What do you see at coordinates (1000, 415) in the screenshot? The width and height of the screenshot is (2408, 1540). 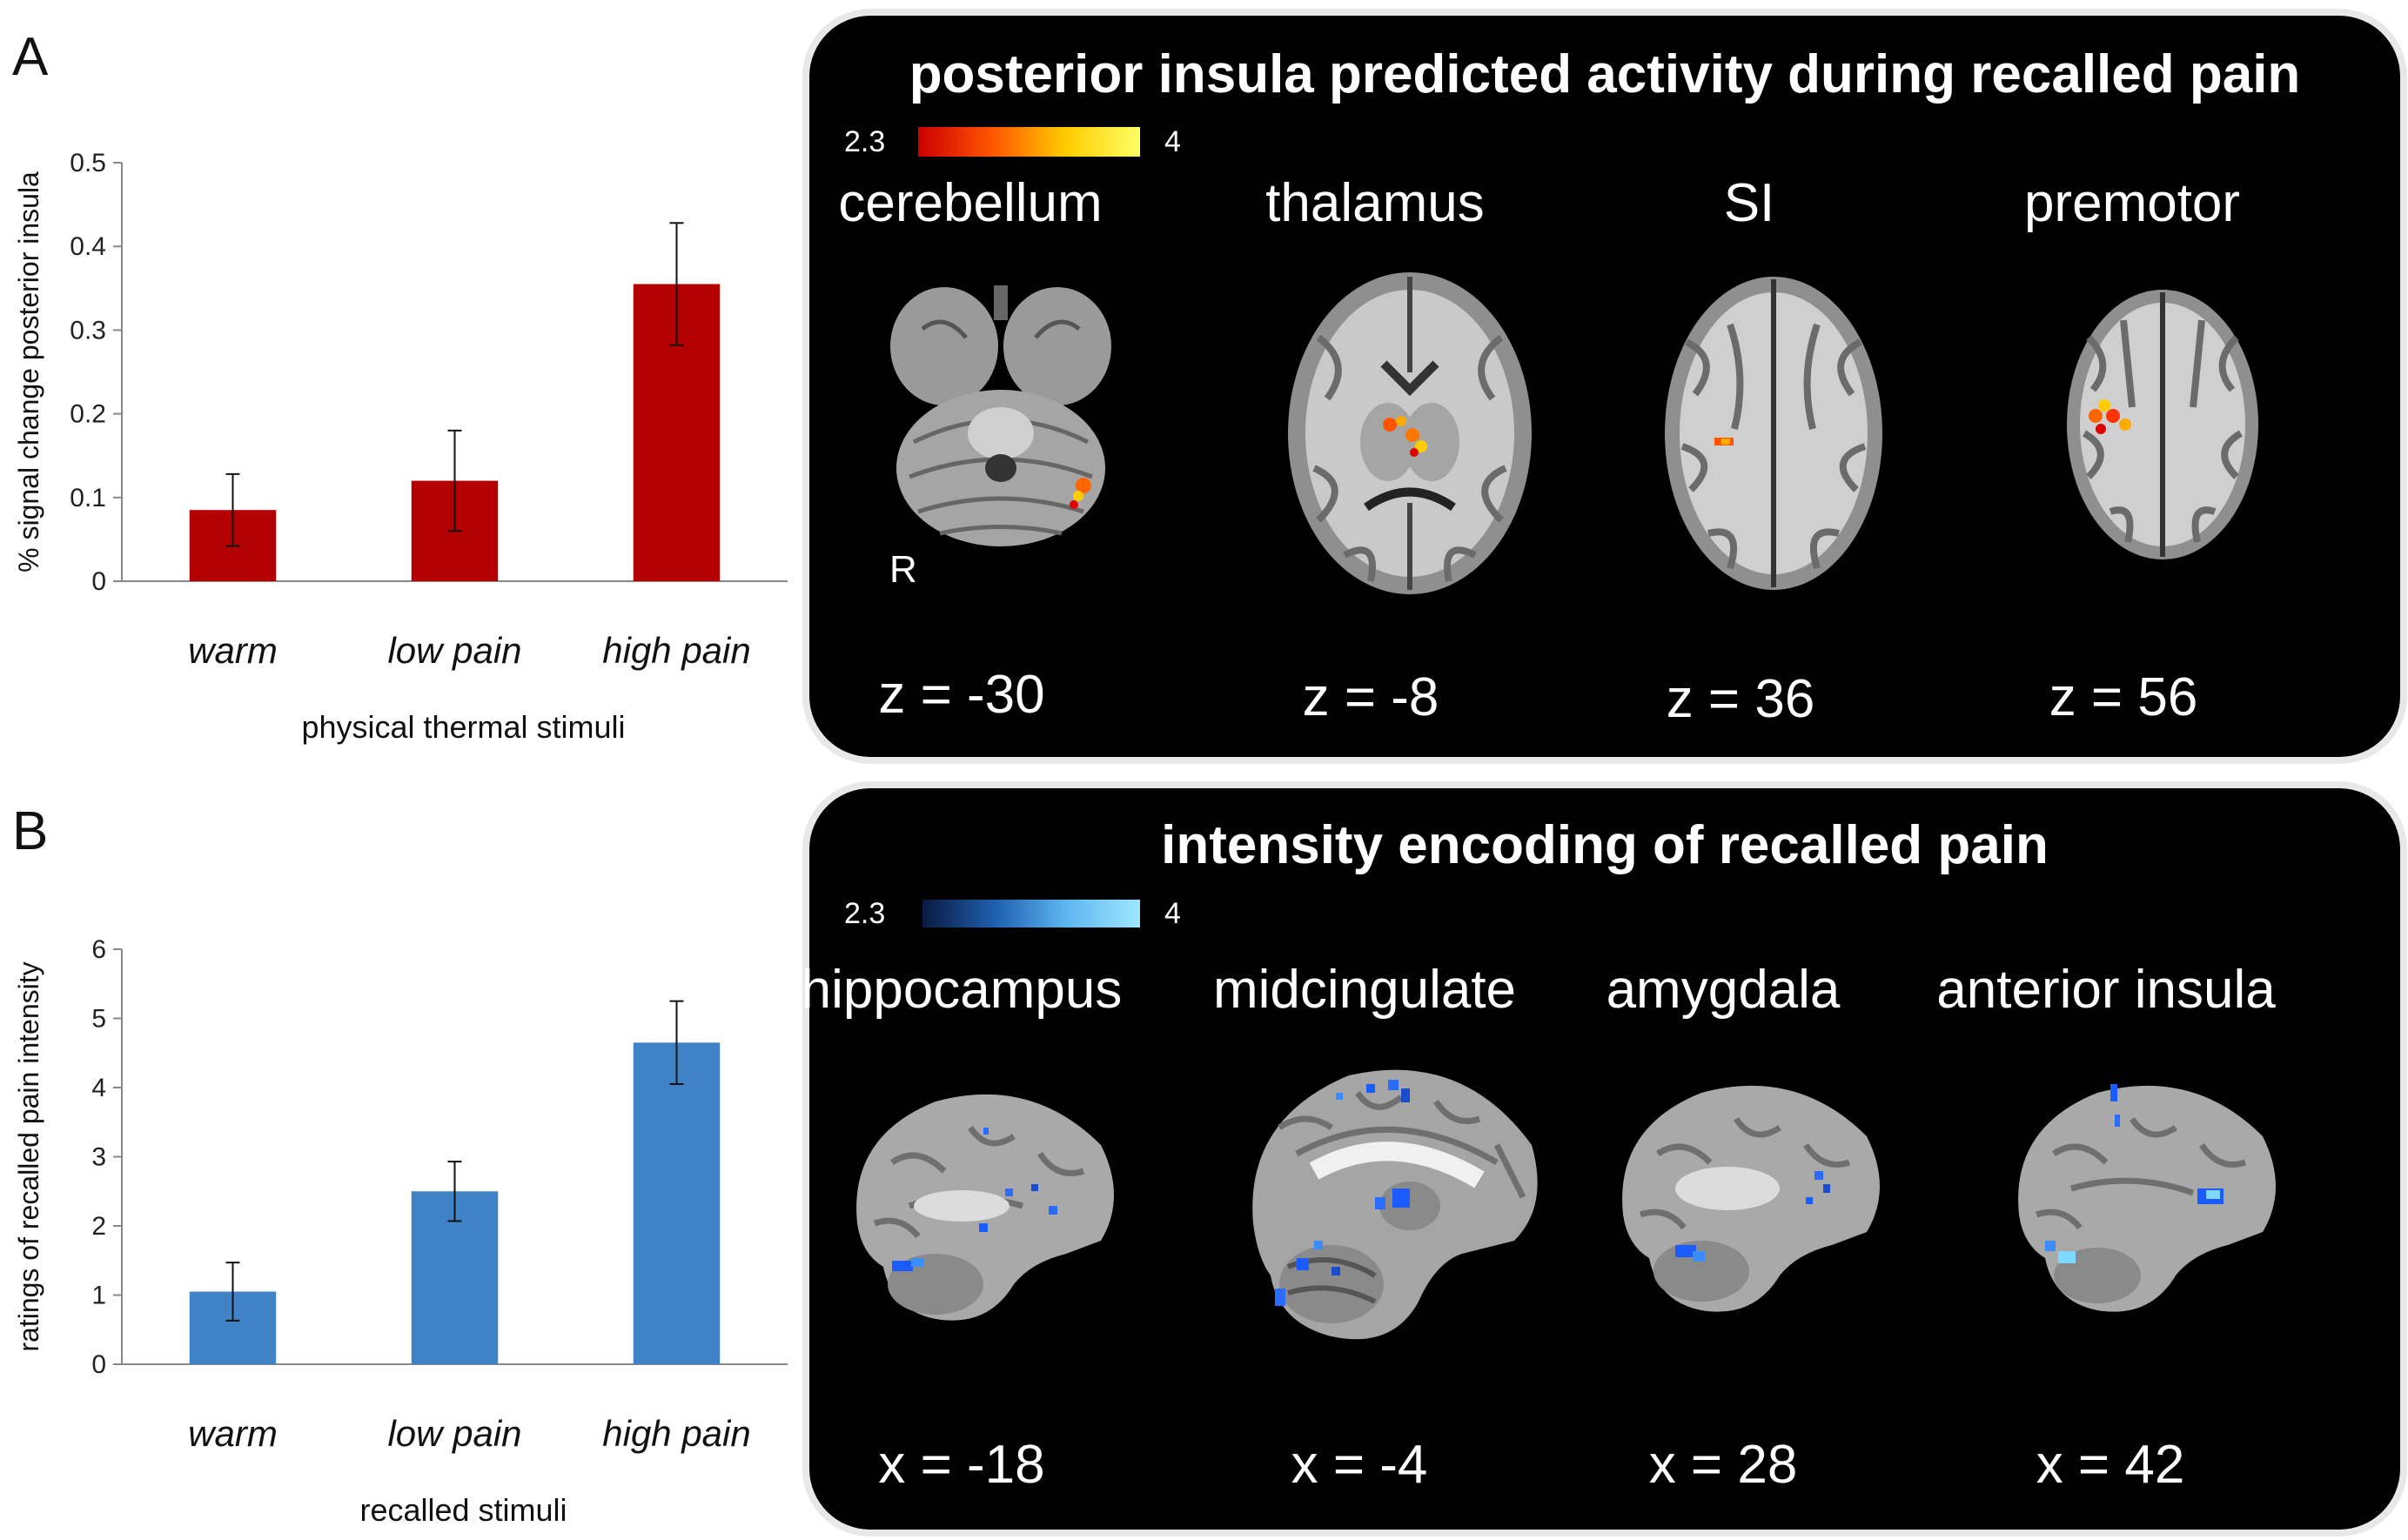 I see `brain-slice-cerebellum` at bounding box center [1000, 415].